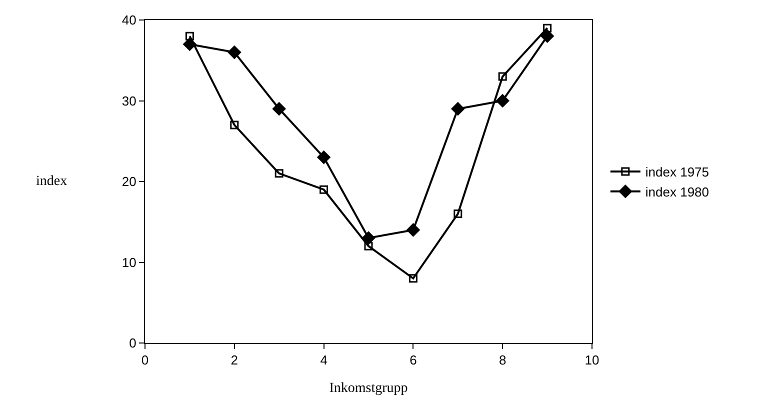 The height and width of the screenshot is (413, 781). I want to click on x-tick-label: 10, so click(592, 360).